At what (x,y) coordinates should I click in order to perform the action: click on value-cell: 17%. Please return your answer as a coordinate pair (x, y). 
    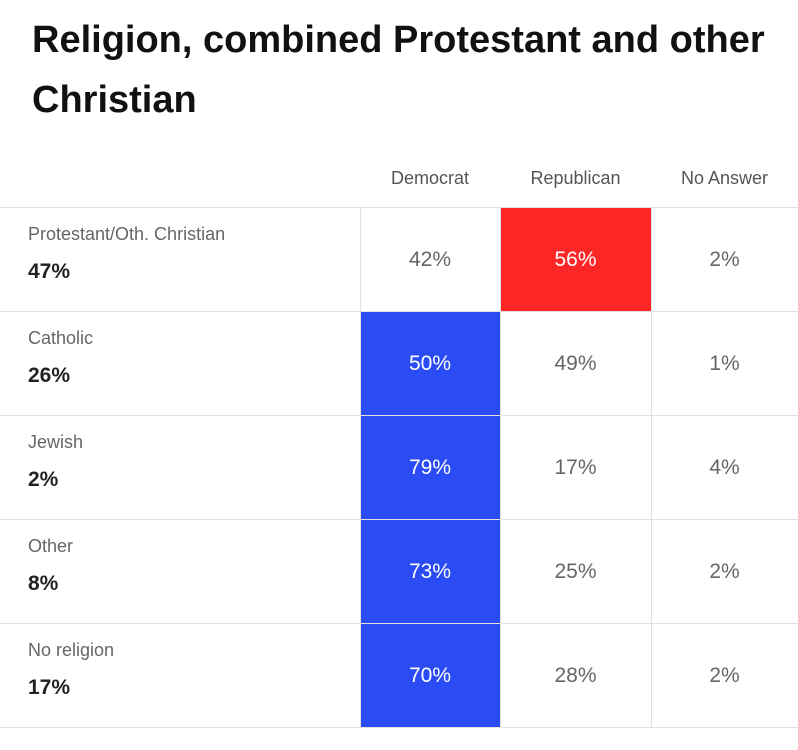
    Looking at the image, I should click on (575, 467).